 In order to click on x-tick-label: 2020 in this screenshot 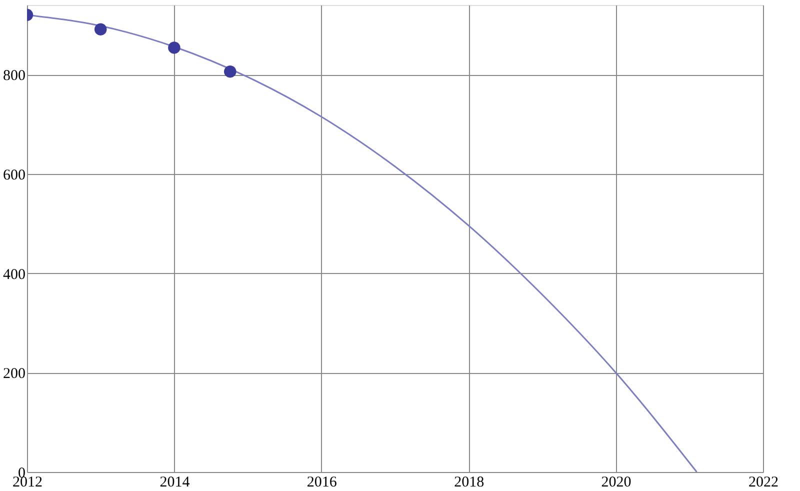, I will do `click(616, 482)`.